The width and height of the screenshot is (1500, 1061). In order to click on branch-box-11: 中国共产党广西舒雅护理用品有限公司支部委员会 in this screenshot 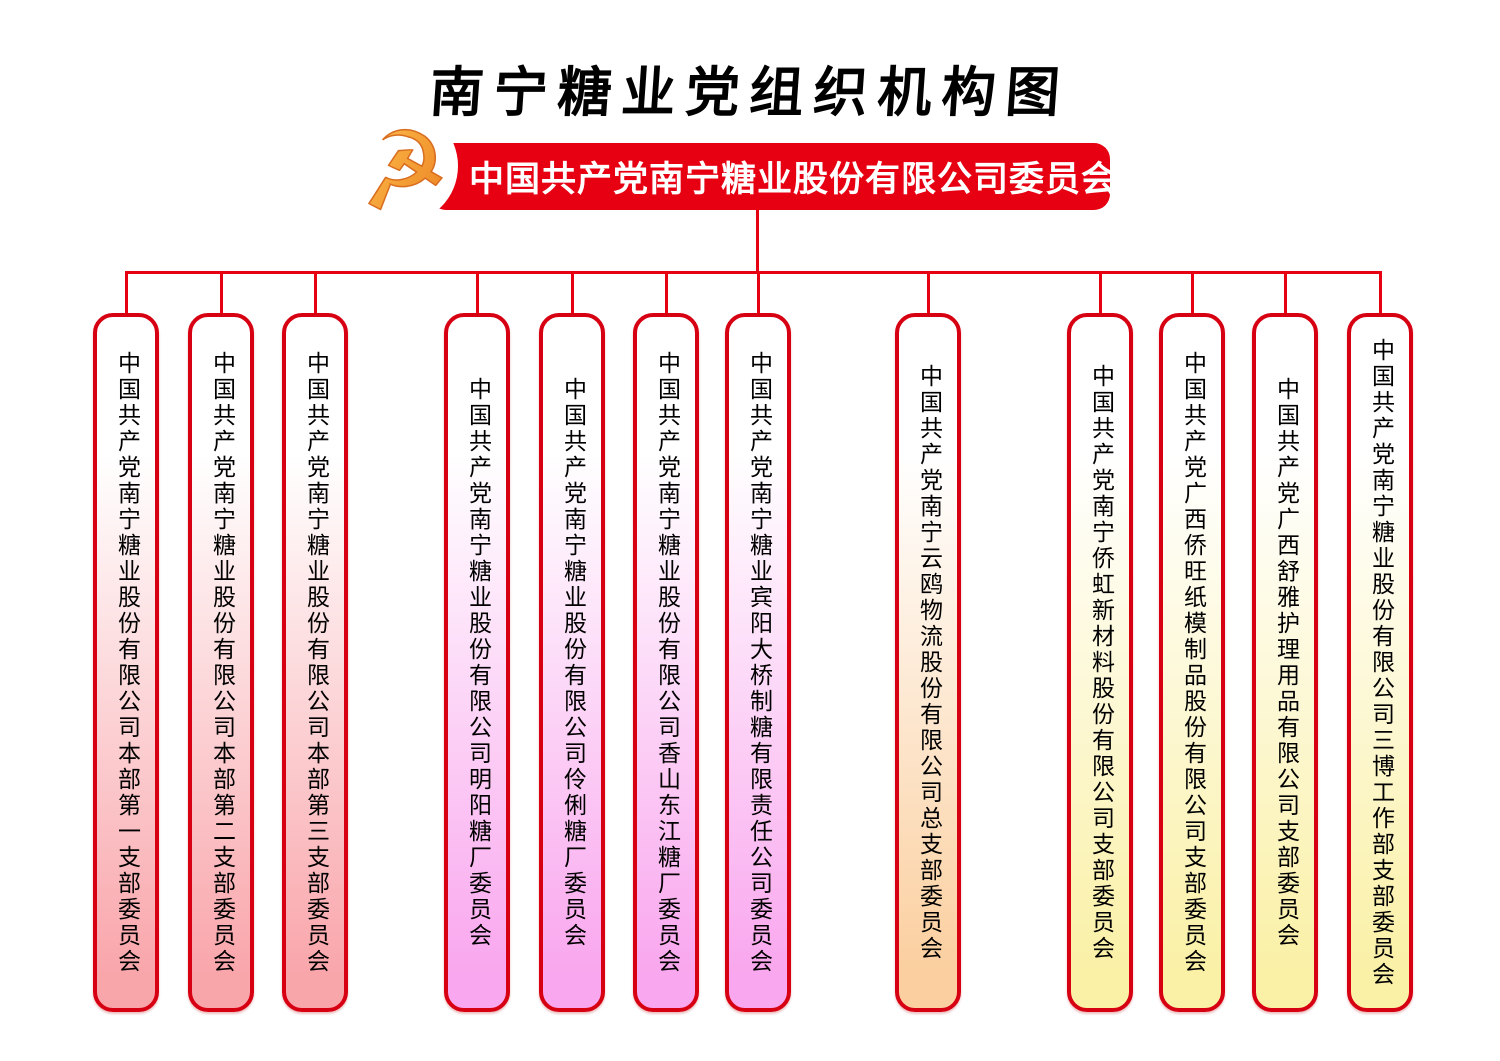, I will do `click(1285, 662)`.